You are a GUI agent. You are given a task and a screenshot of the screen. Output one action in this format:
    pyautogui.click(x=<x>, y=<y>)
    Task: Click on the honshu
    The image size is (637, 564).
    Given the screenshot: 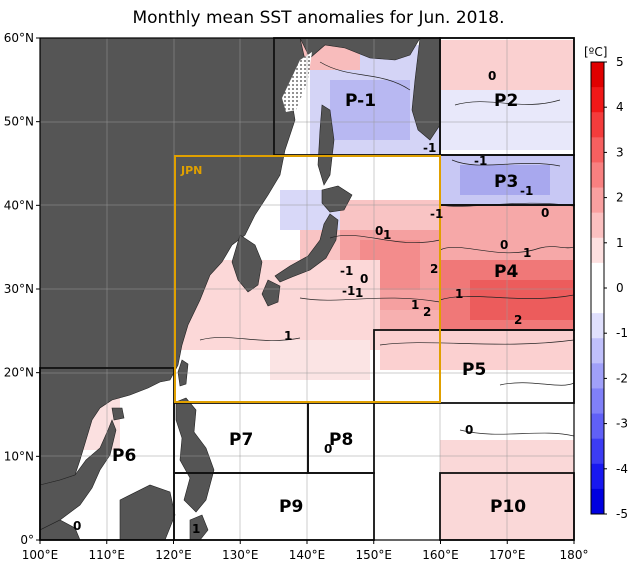 What is the action you would take?
    pyautogui.click(x=306, y=248)
    